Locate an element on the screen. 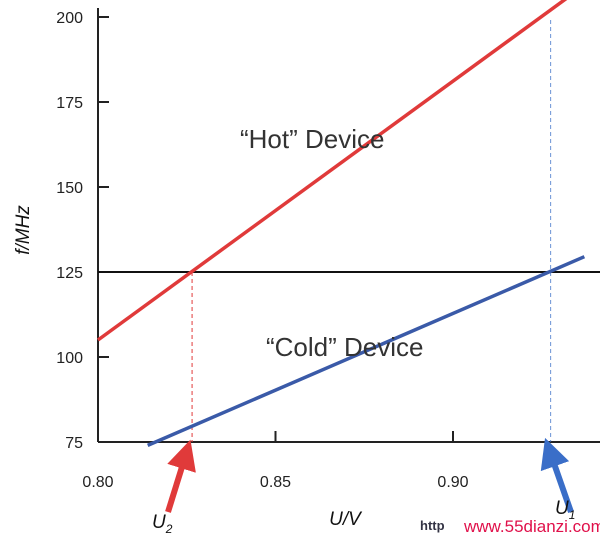 Image resolution: width=600 pixels, height=542 pixels. x-axis-title: U/V is located at coordinates (346, 519).